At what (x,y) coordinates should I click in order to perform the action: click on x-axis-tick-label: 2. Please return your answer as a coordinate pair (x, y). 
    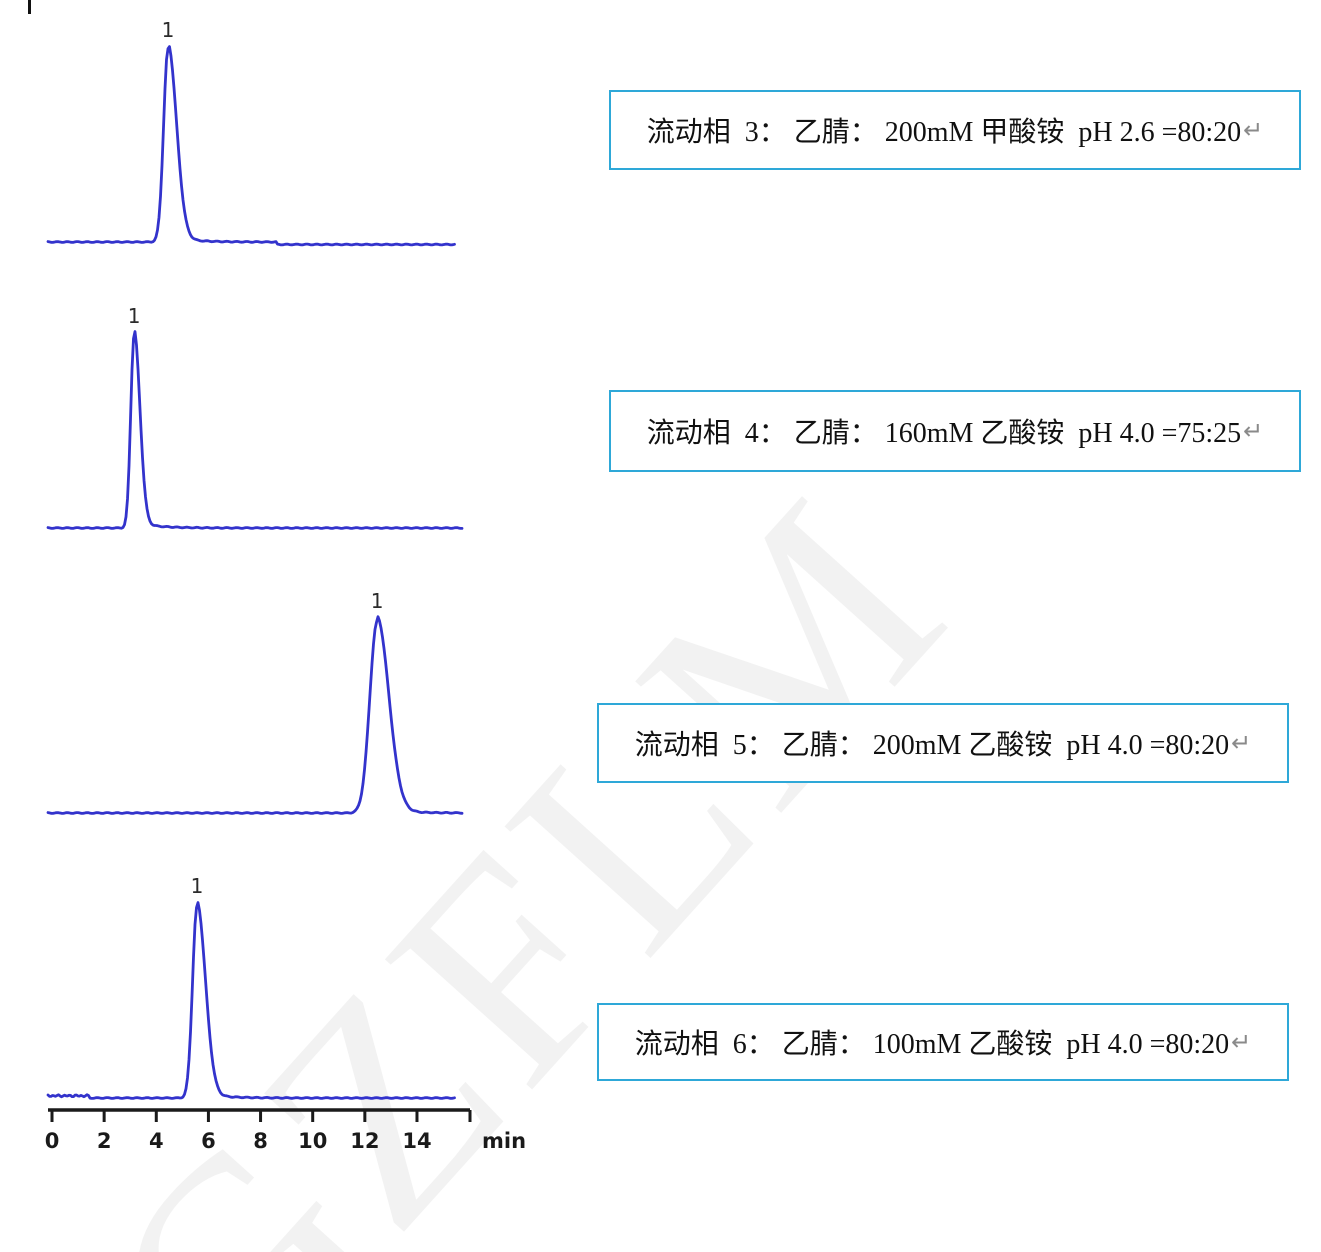
    Looking at the image, I should click on (104, 1141).